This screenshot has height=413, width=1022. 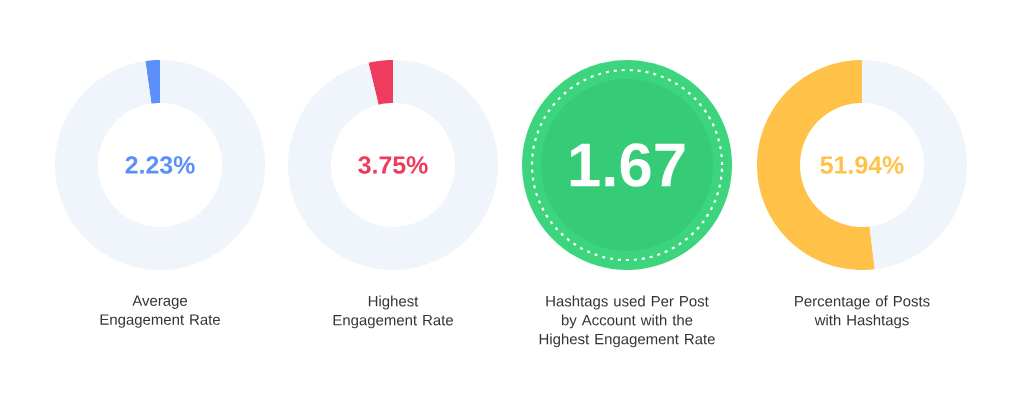 I want to click on text: 1.67, so click(x=627, y=165).